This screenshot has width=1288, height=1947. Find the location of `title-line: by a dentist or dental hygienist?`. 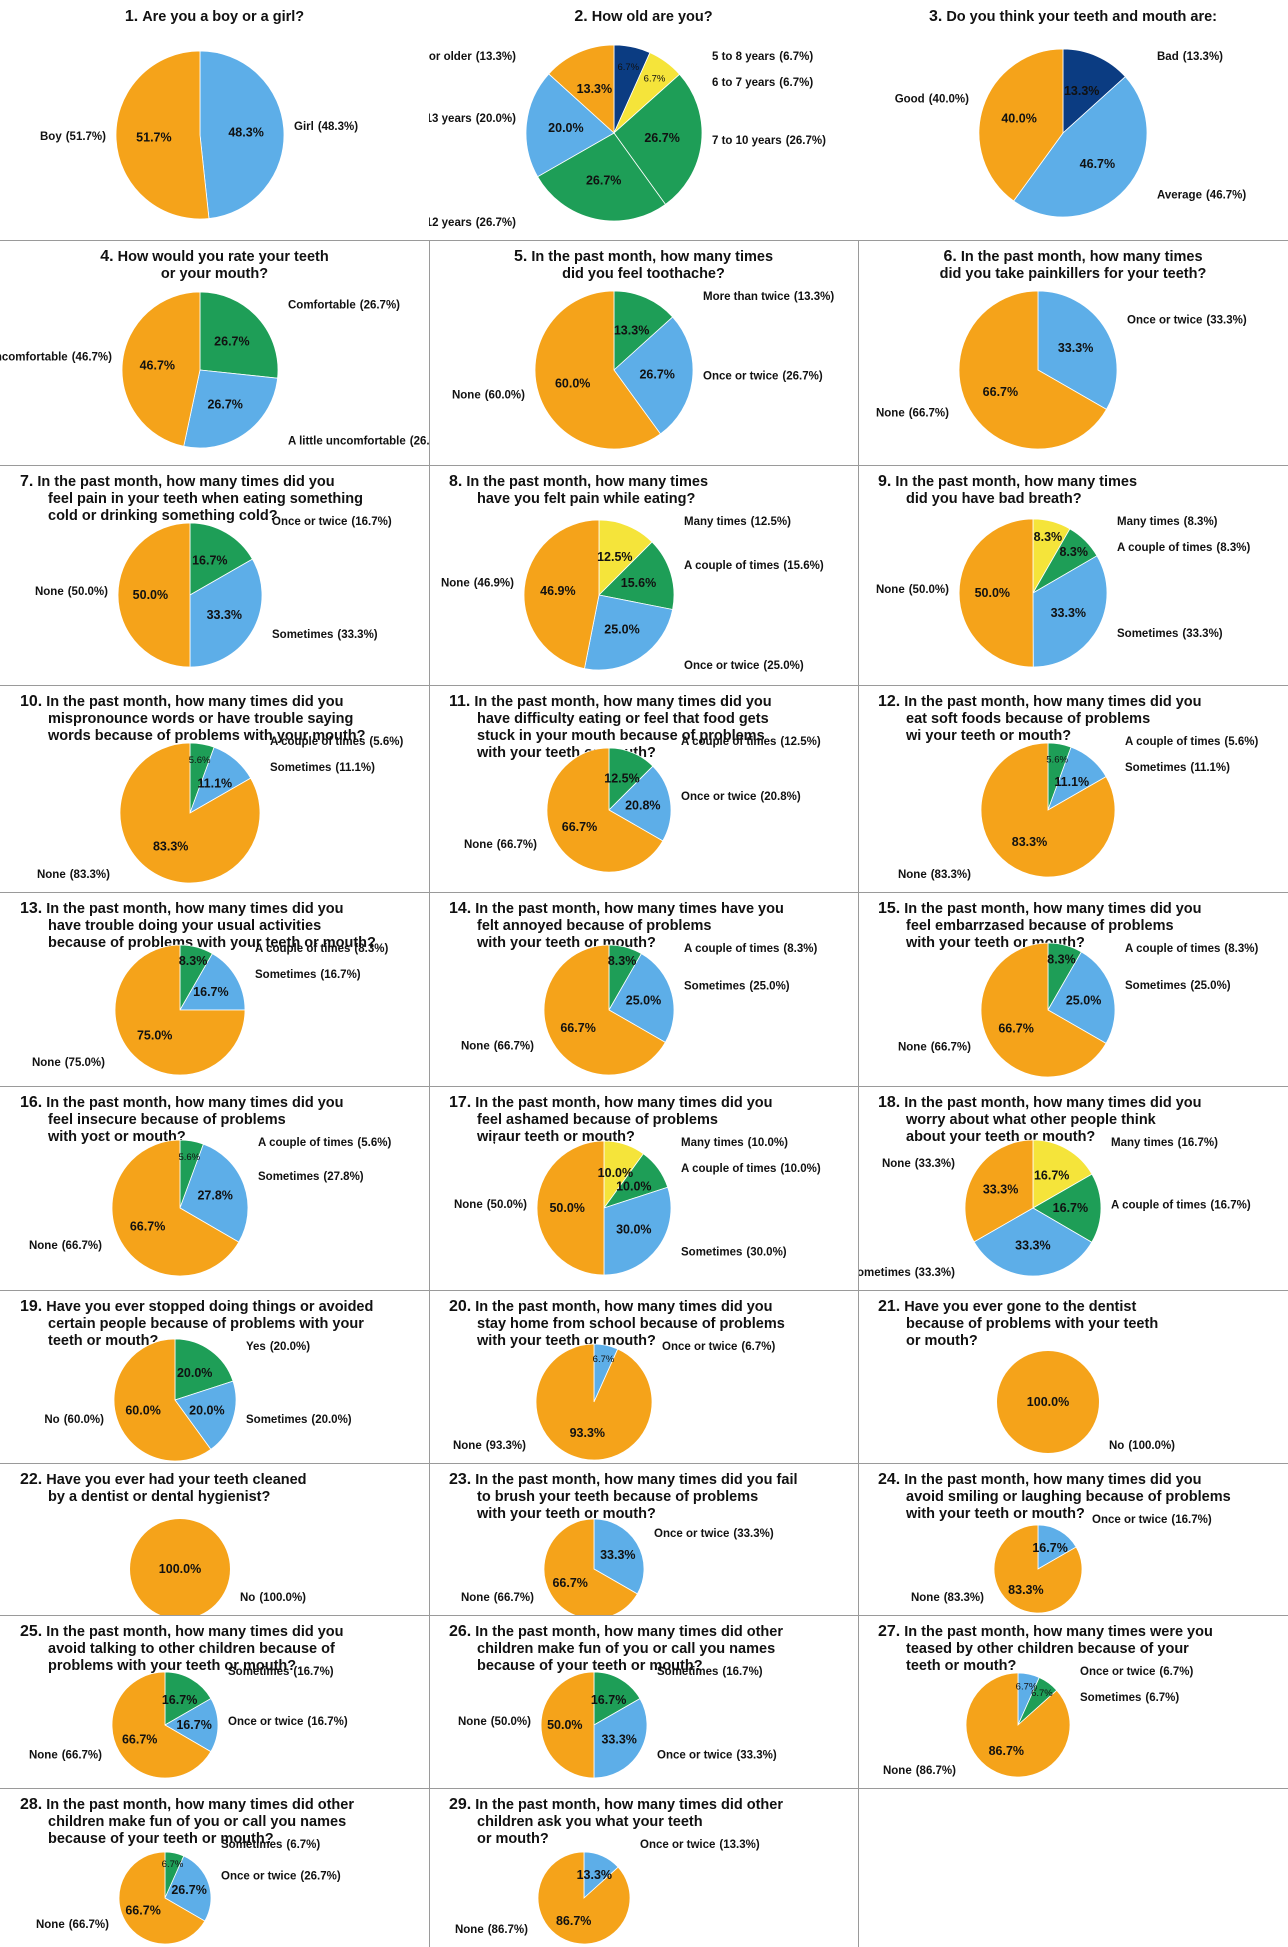

title-line: by a dentist or dental hygienist? is located at coordinates (159, 1497).